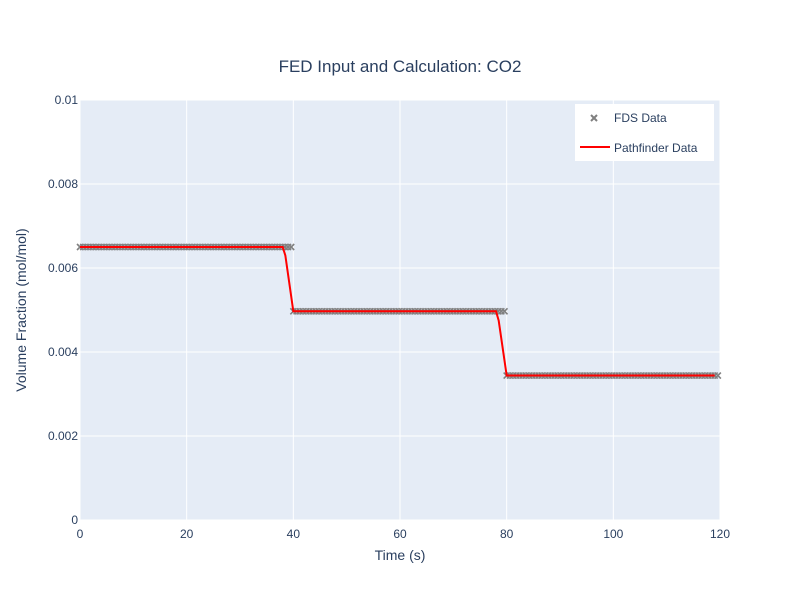  I want to click on x-tick-label: 40, so click(294, 534).